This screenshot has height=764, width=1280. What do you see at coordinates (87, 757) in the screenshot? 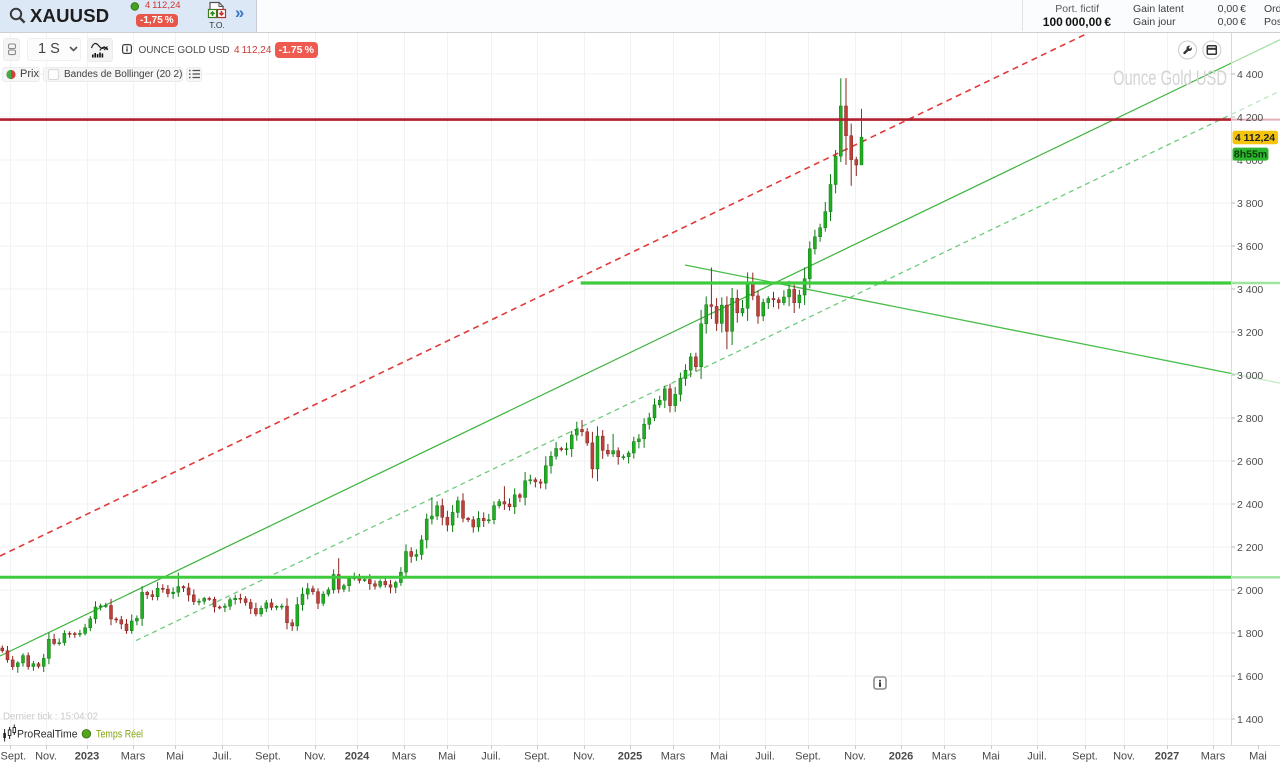
I see `svg-text: 2023` at bounding box center [87, 757].